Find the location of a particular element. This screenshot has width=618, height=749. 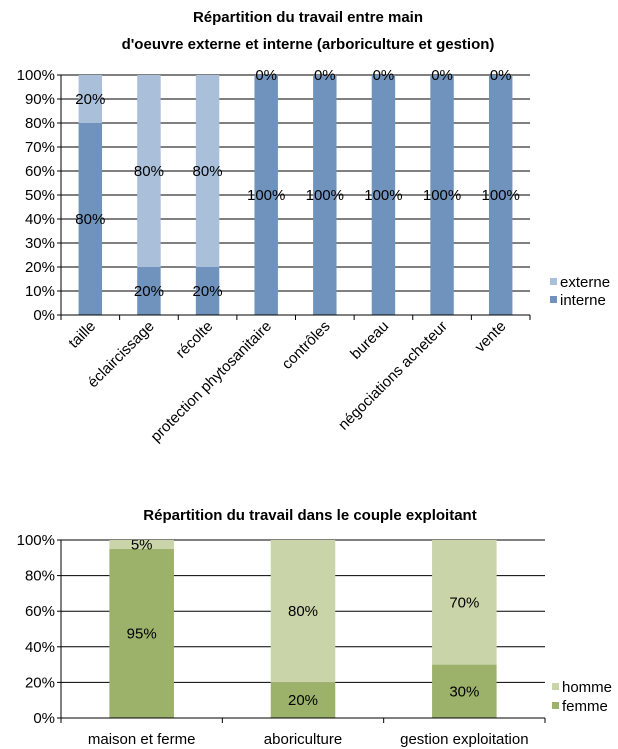

c2-bar-femme-aboriculture is located at coordinates (303, 700).